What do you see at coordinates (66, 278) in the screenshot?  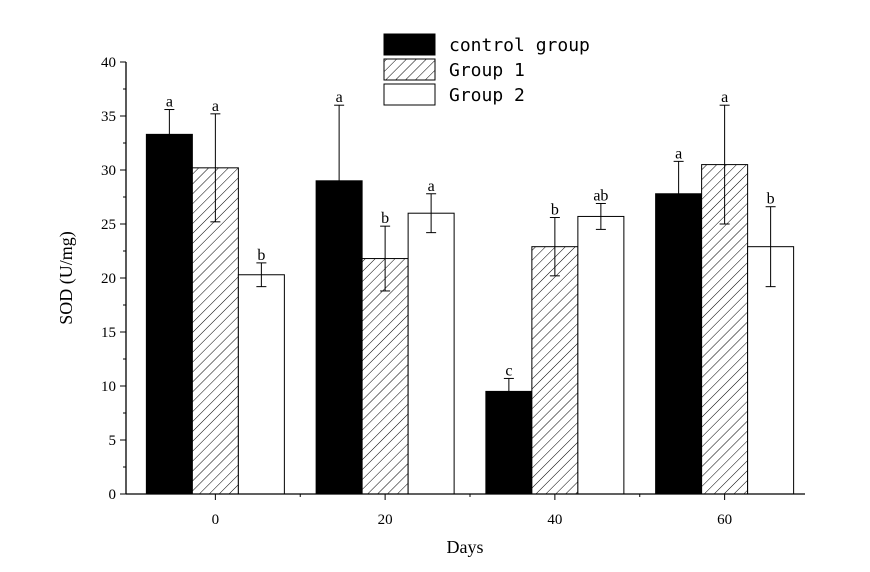 I see `y-axis-title: SOD (U/mg)` at bounding box center [66, 278].